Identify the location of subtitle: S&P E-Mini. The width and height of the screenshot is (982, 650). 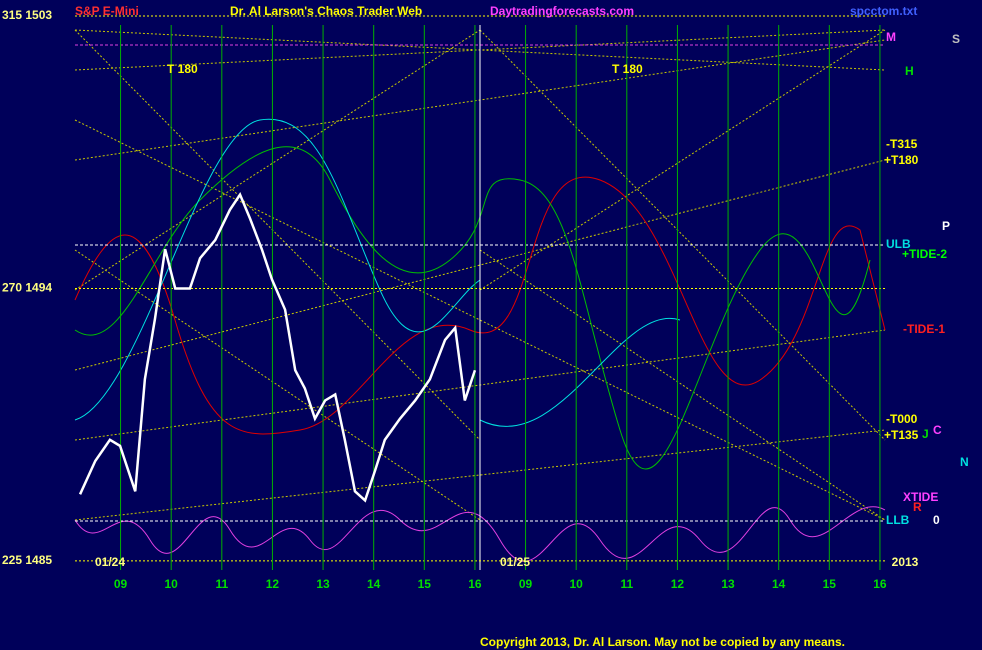
(107, 11).